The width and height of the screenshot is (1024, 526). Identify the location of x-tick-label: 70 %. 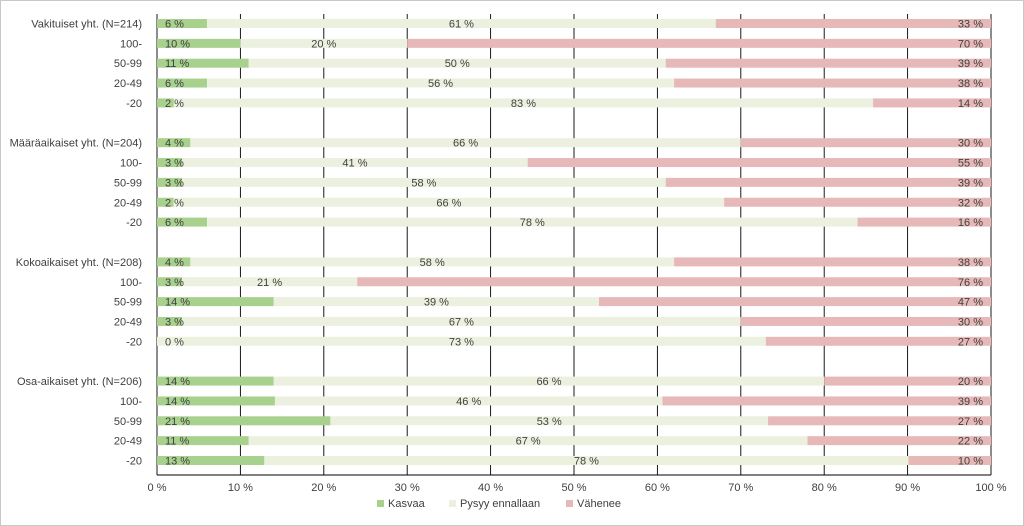
(740, 488).